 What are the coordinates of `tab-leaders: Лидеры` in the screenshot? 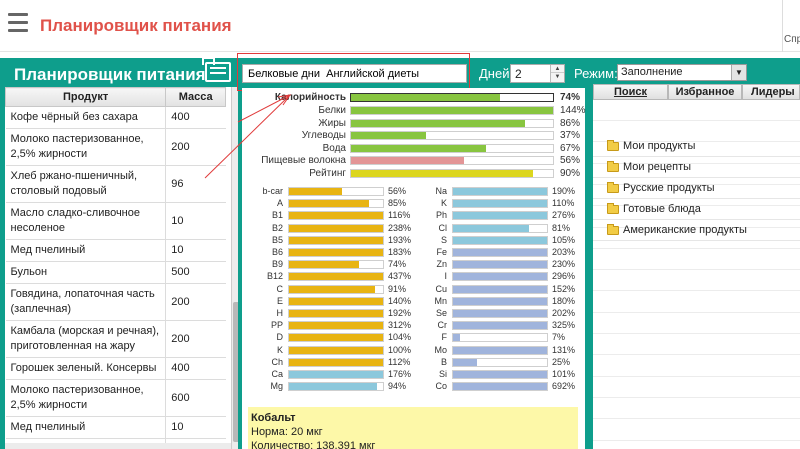 It's located at (771, 92).